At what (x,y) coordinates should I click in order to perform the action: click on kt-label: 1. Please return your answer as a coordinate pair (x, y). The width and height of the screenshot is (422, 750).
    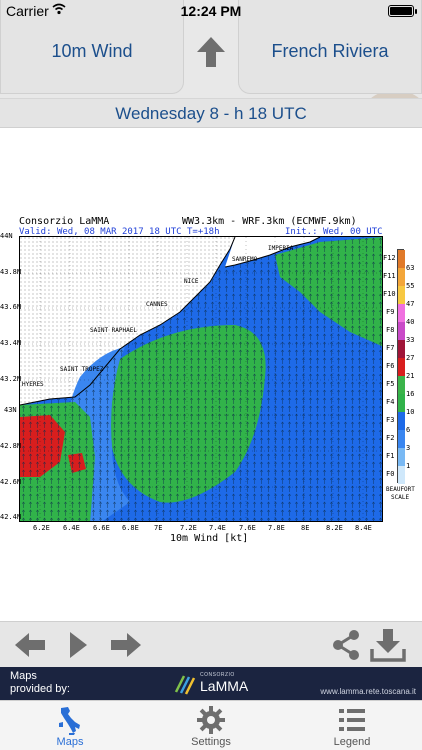
    Looking at the image, I should click on (408, 466).